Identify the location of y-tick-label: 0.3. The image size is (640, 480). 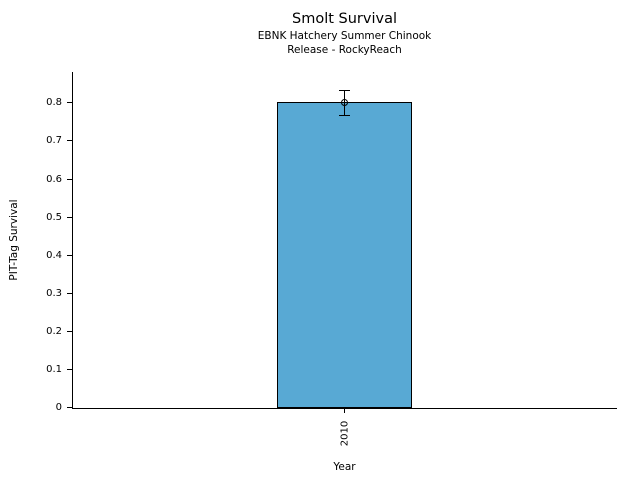
(54, 293).